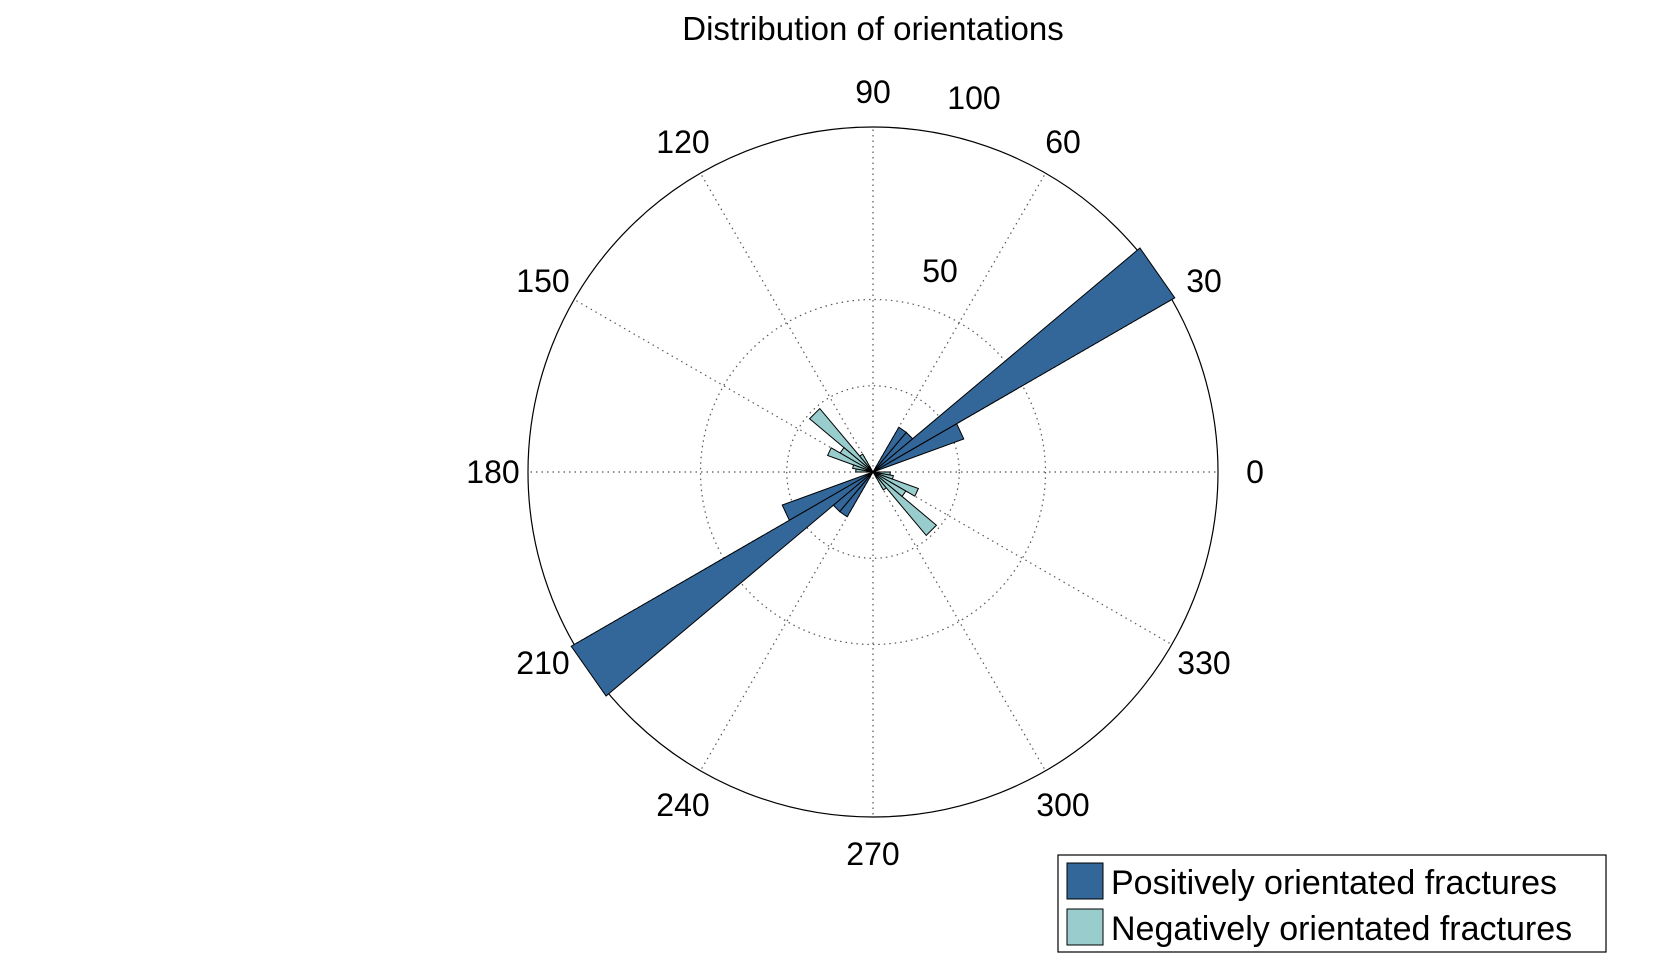 Image resolution: width=1670 pixels, height=969 pixels. I want to click on angle-tick-label: 240, so click(682, 805).